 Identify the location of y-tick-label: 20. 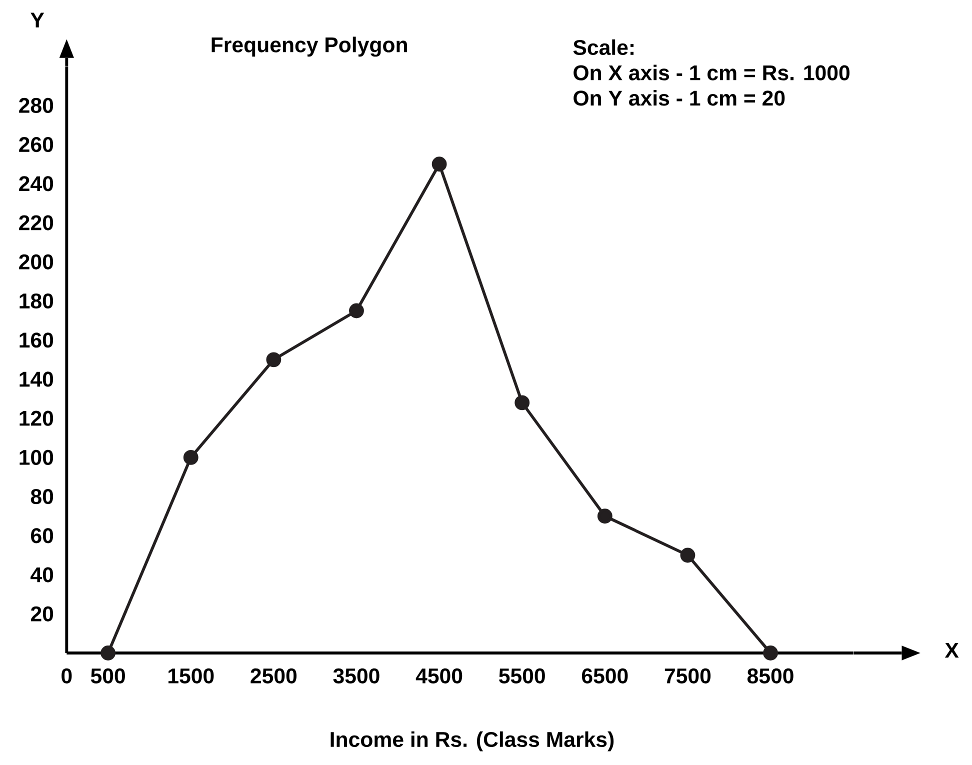
(42, 614).